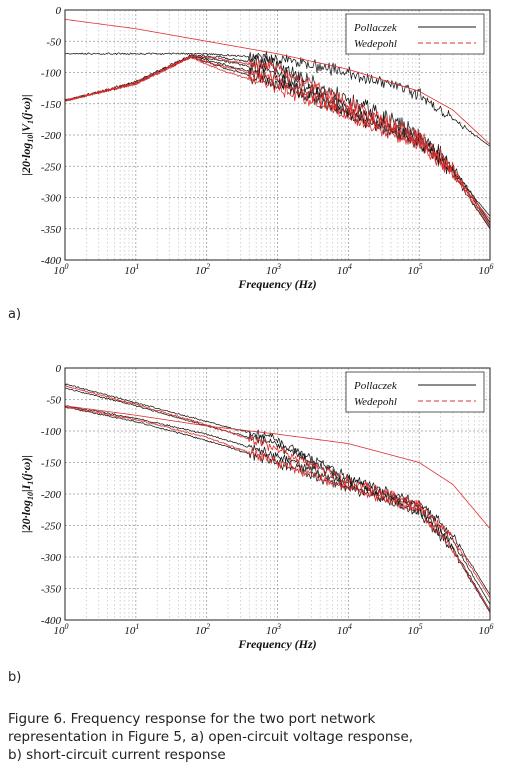  I want to click on panel-label: a), so click(14, 314).